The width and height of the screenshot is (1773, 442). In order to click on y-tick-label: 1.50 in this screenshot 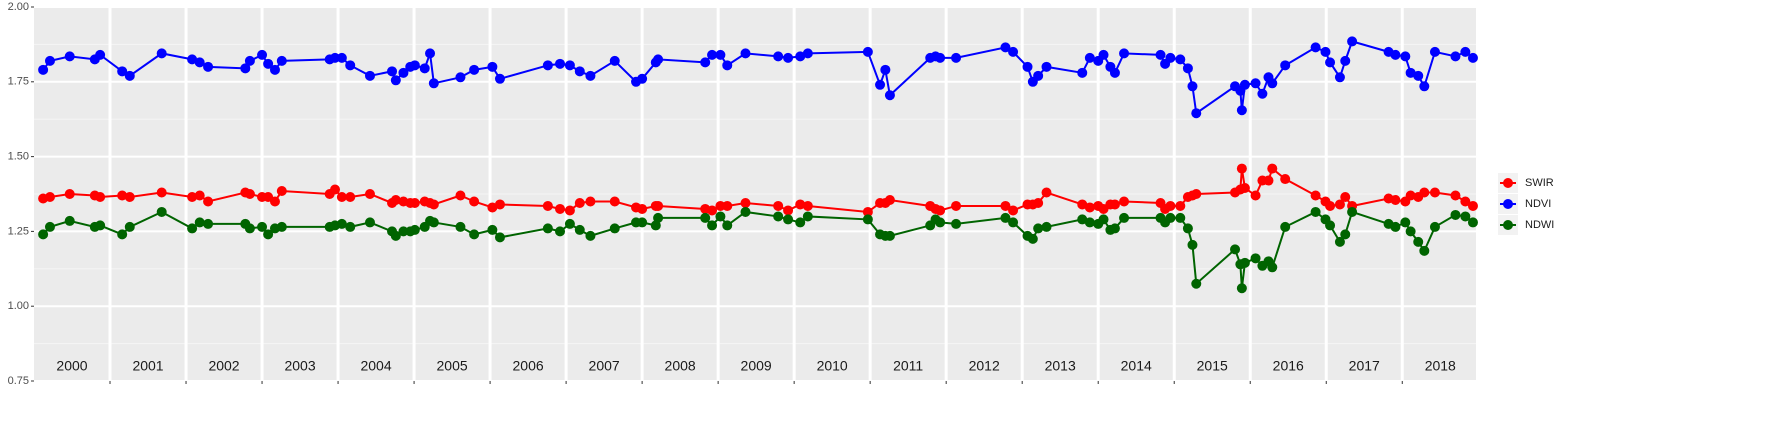, I will do `click(18, 157)`.